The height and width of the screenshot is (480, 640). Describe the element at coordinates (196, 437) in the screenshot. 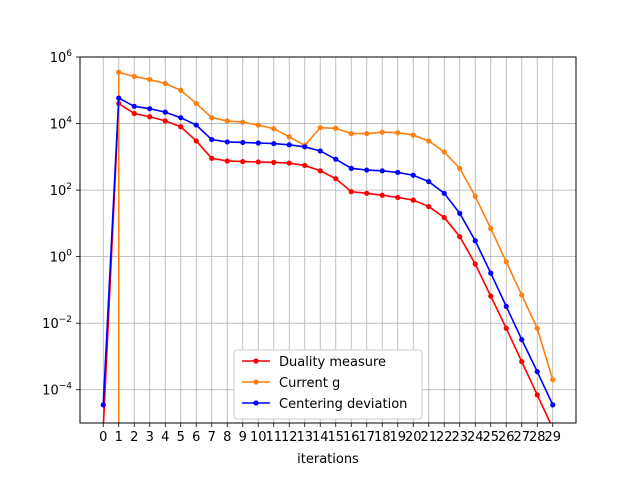

I see `x-tick-label: 6` at that location.